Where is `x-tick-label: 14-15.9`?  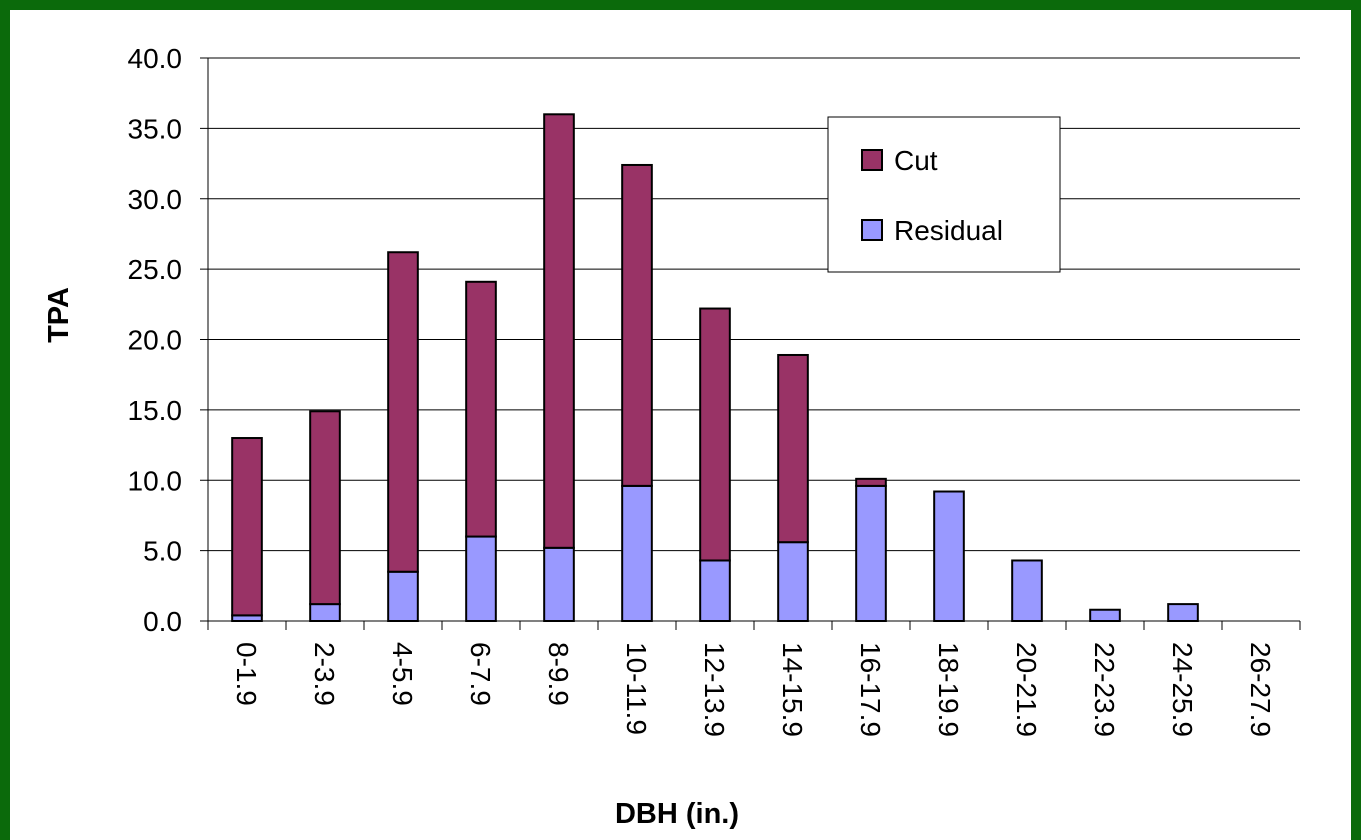 x-tick-label: 14-15.9 is located at coordinates (792, 689).